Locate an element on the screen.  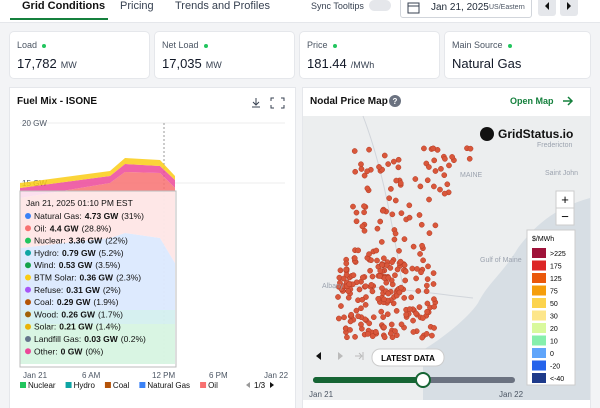
value: 181.44 is located at coordinates (327, 63).